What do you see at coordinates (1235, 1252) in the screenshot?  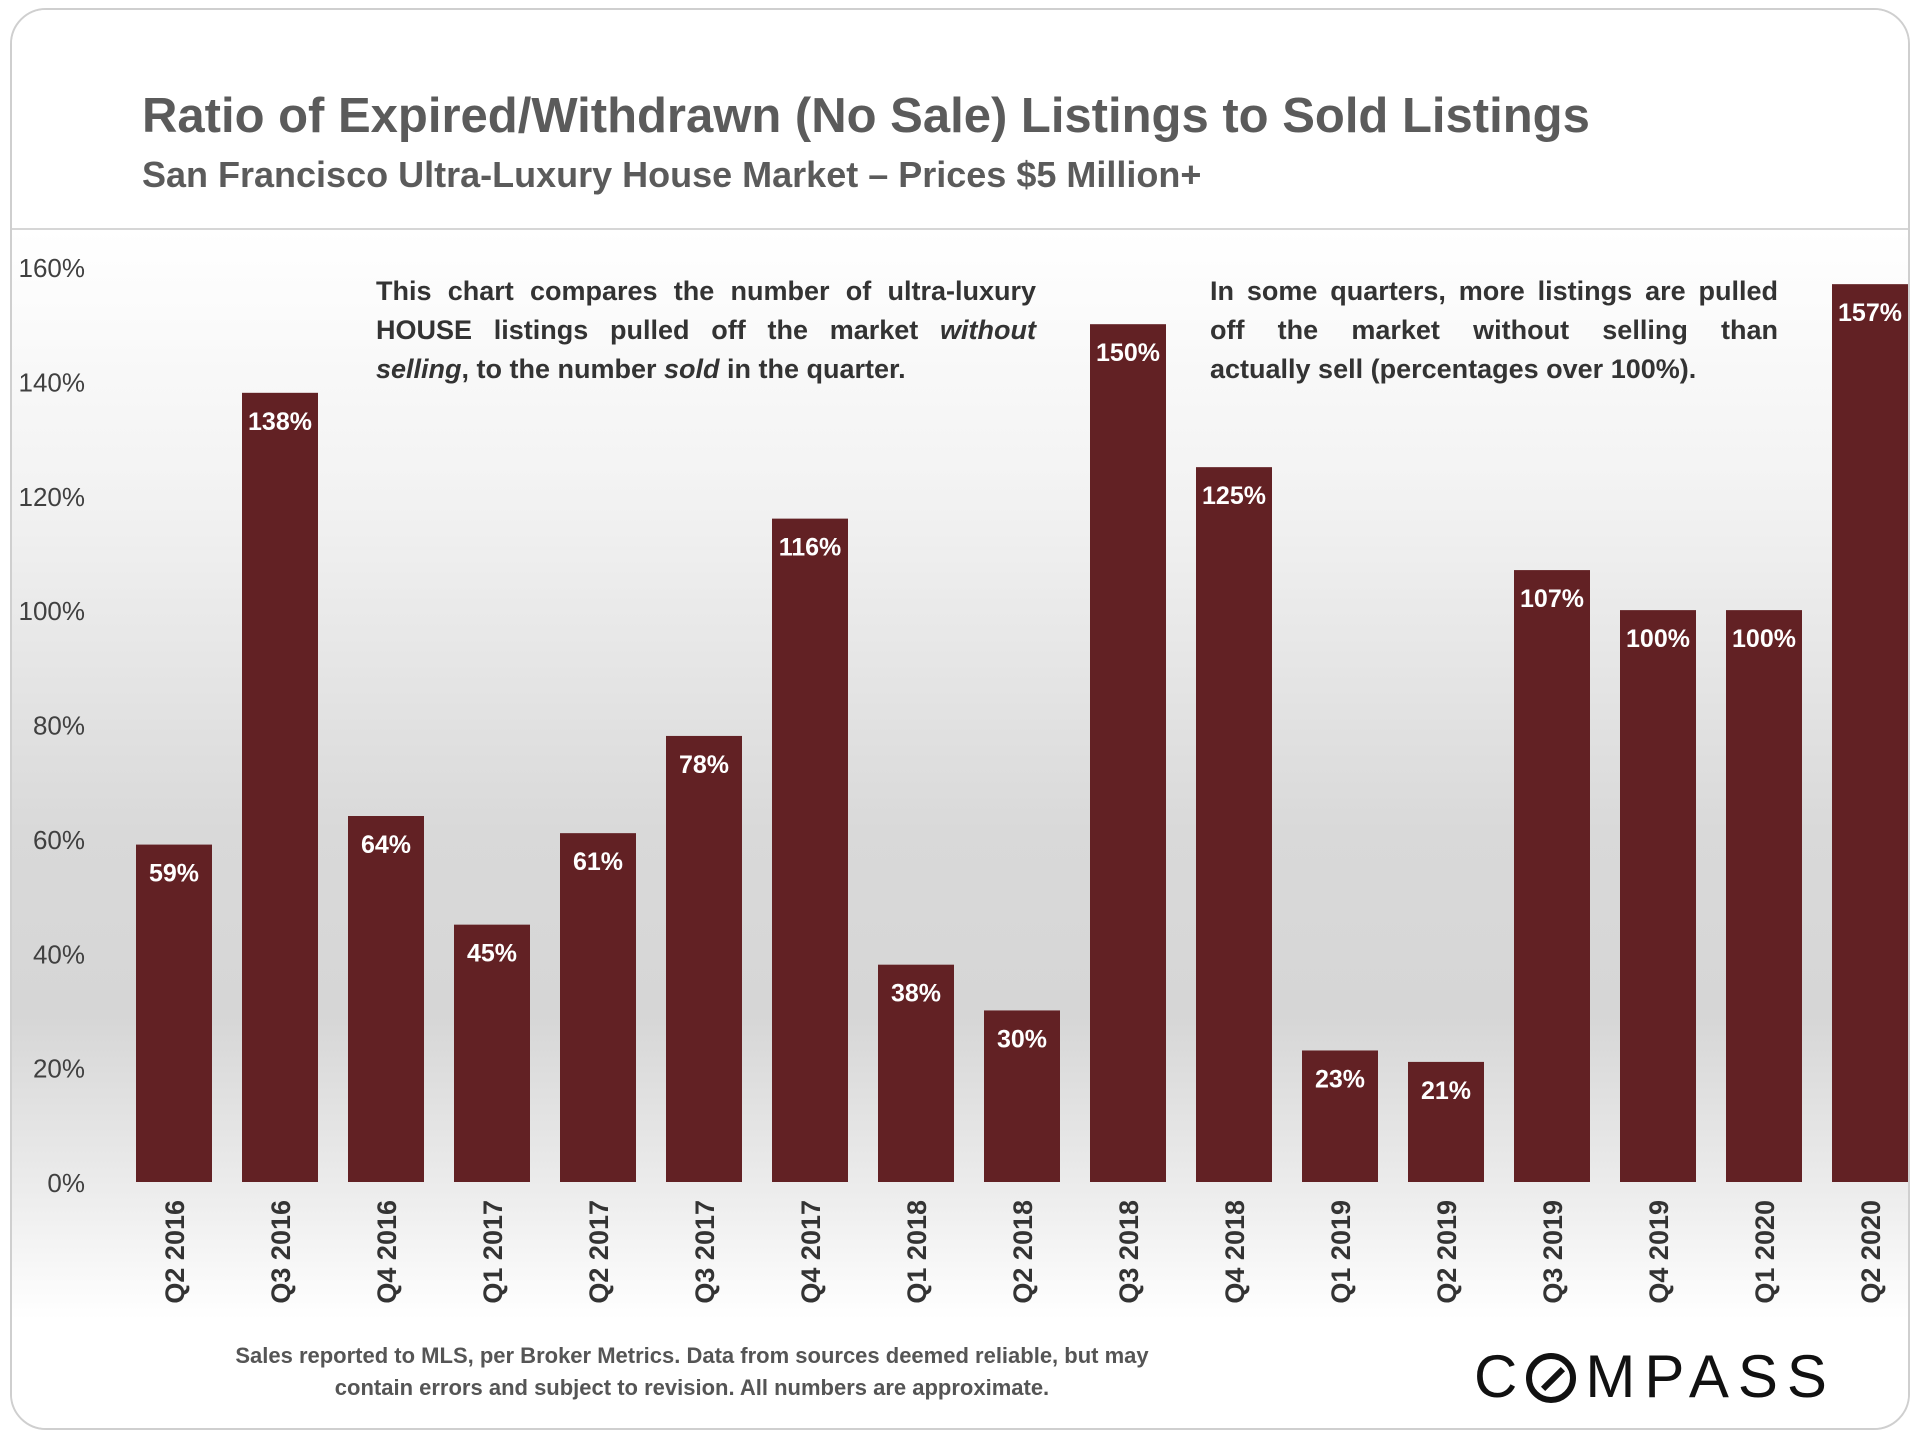 I see `x-tick-label: Q4 2018` at bounding box center [1235, 1252].